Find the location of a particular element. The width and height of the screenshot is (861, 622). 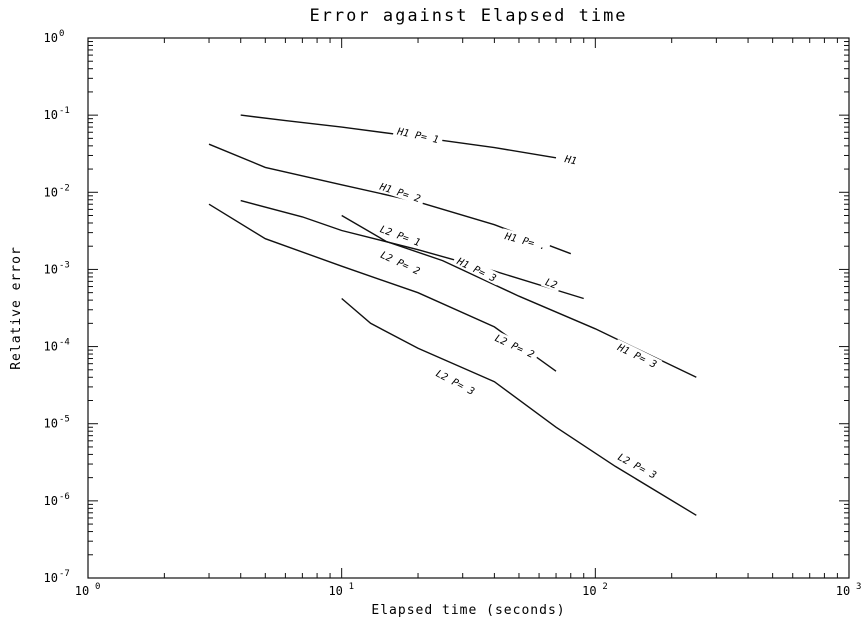

y-tick-exponent: -6 is located at coordinates (64, 497).